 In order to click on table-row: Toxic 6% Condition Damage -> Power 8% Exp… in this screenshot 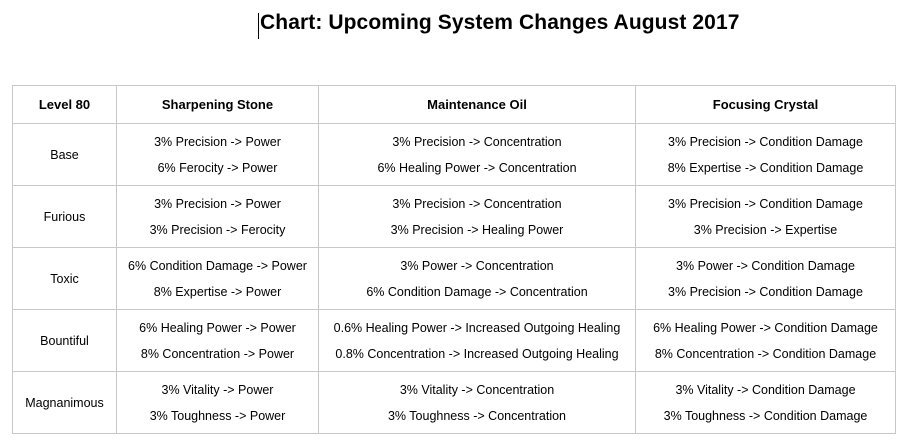, I will do `click(454, 278)`.